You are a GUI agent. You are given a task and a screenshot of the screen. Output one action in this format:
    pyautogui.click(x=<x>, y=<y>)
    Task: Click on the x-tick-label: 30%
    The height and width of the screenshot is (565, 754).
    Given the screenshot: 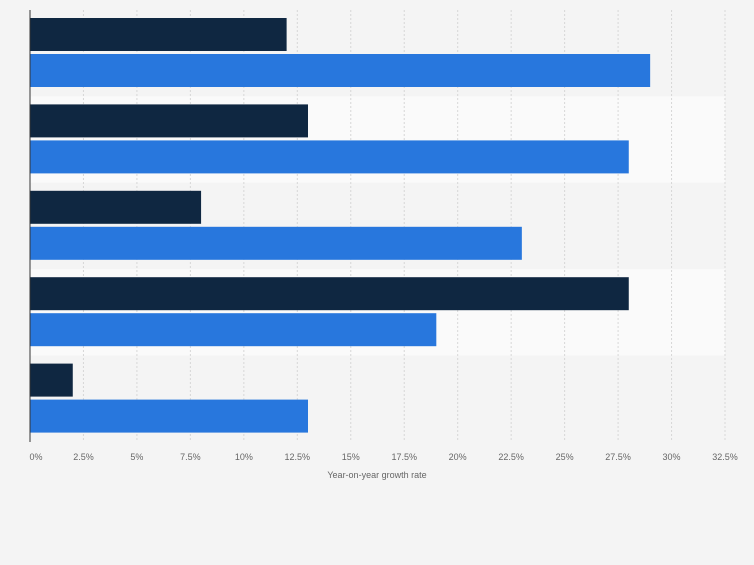 What is the action you would take?
    pyautogui.click(x=672, y=457)
    